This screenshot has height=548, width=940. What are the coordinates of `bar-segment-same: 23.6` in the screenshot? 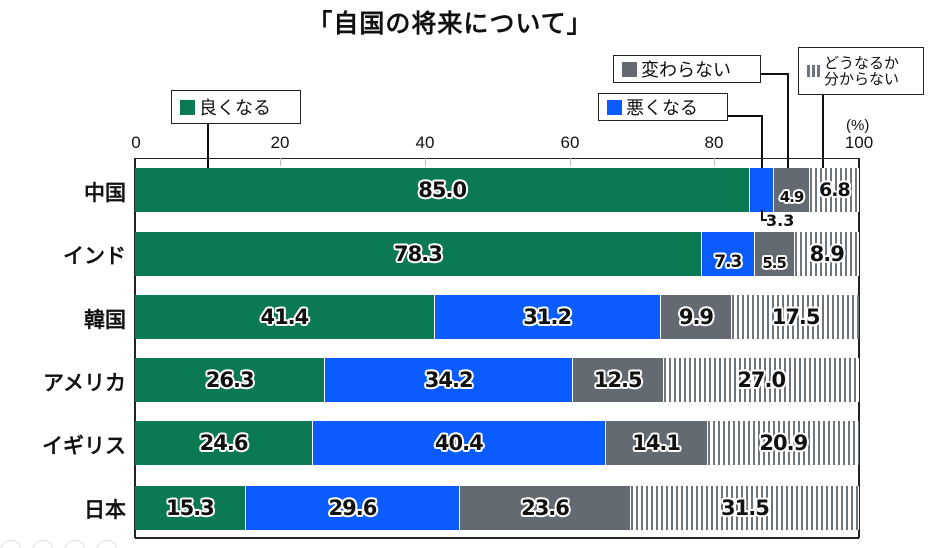 It's located at (545, 508).